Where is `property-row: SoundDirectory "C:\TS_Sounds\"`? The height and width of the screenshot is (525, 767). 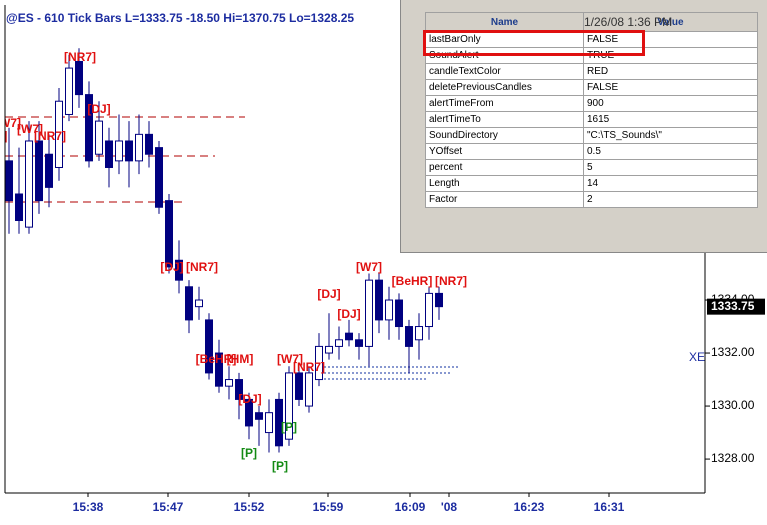
property-row: SoundDirectory "C:\TS_Sounds\" is located at coordinates (591, 135).